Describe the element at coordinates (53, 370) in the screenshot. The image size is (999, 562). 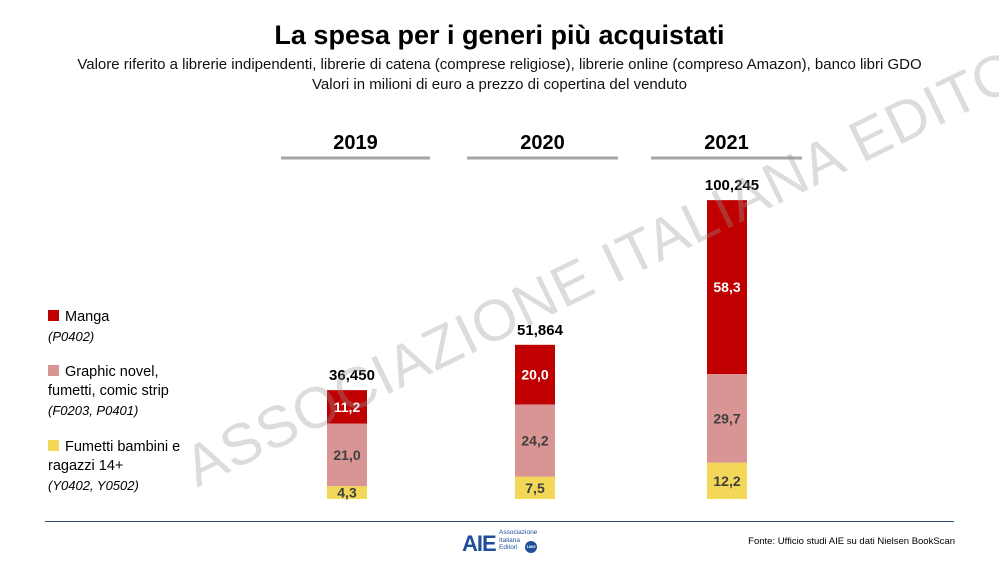
I see `legend-swatch-graphic-novel` at that location.